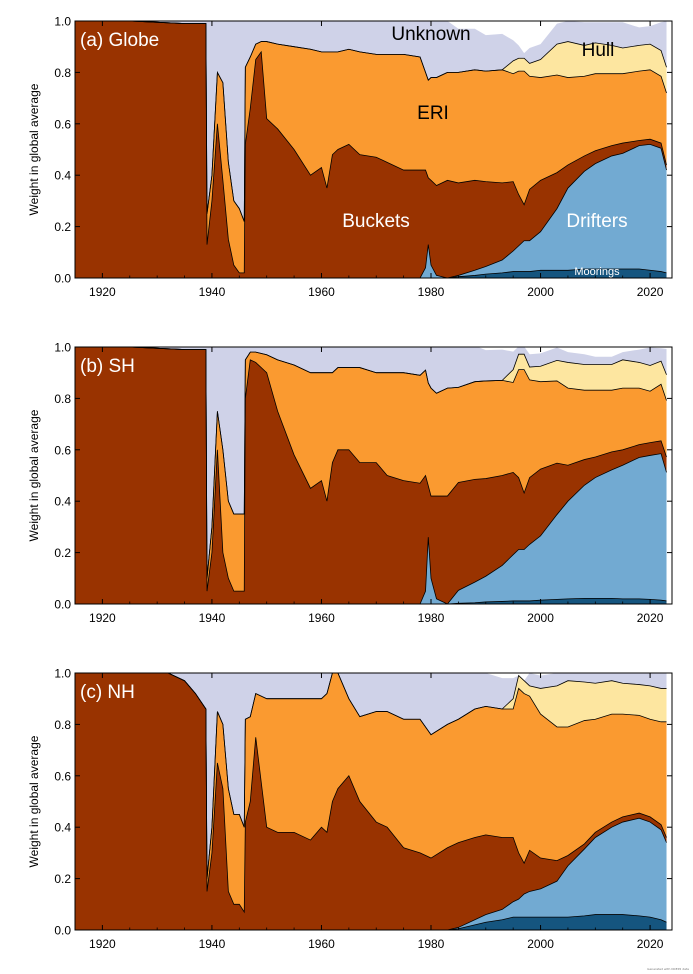 Image resolution: width=693 pixels, height=974 pixels. What do you see at coordinates (668, 969) in the screenshot?
I see `credit-text: Generated with NCEP2 data` at bounding box center [668, 969].